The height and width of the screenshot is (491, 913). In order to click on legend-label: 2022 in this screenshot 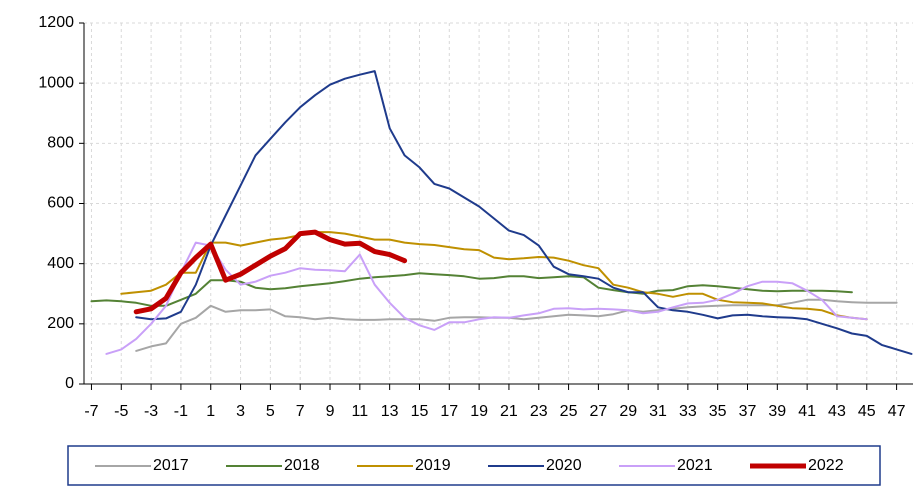, I will do `click(826, 465)`.